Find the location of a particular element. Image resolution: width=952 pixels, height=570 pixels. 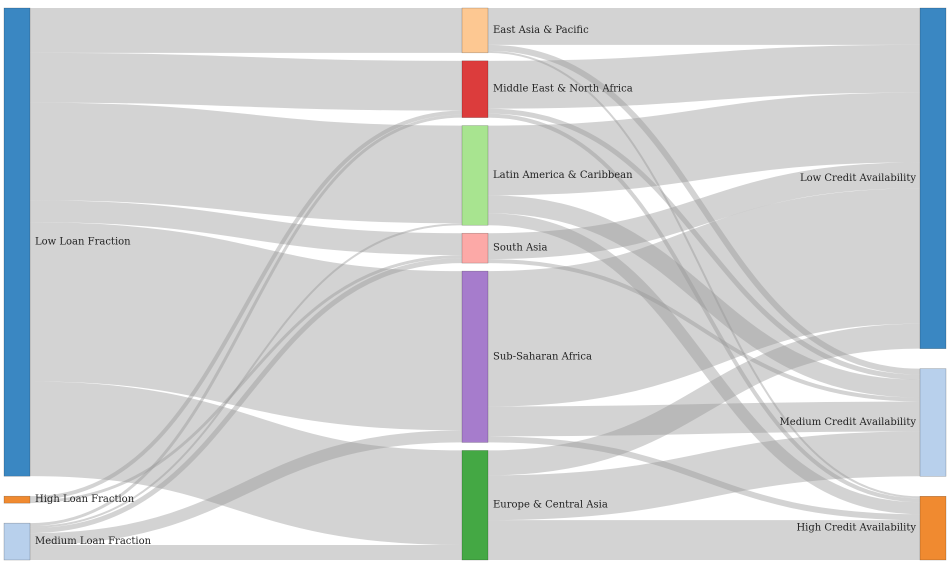

label-eap: East Asia & Pacific is located at coordinates (541, 30).